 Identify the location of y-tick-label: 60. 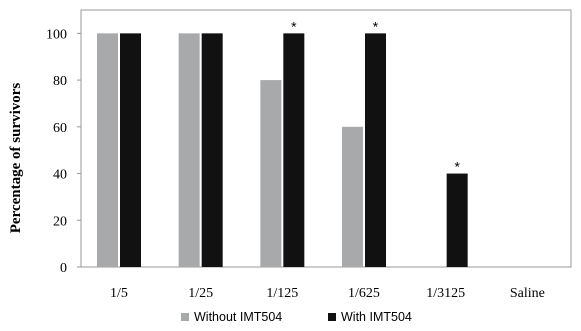
(60, 128).